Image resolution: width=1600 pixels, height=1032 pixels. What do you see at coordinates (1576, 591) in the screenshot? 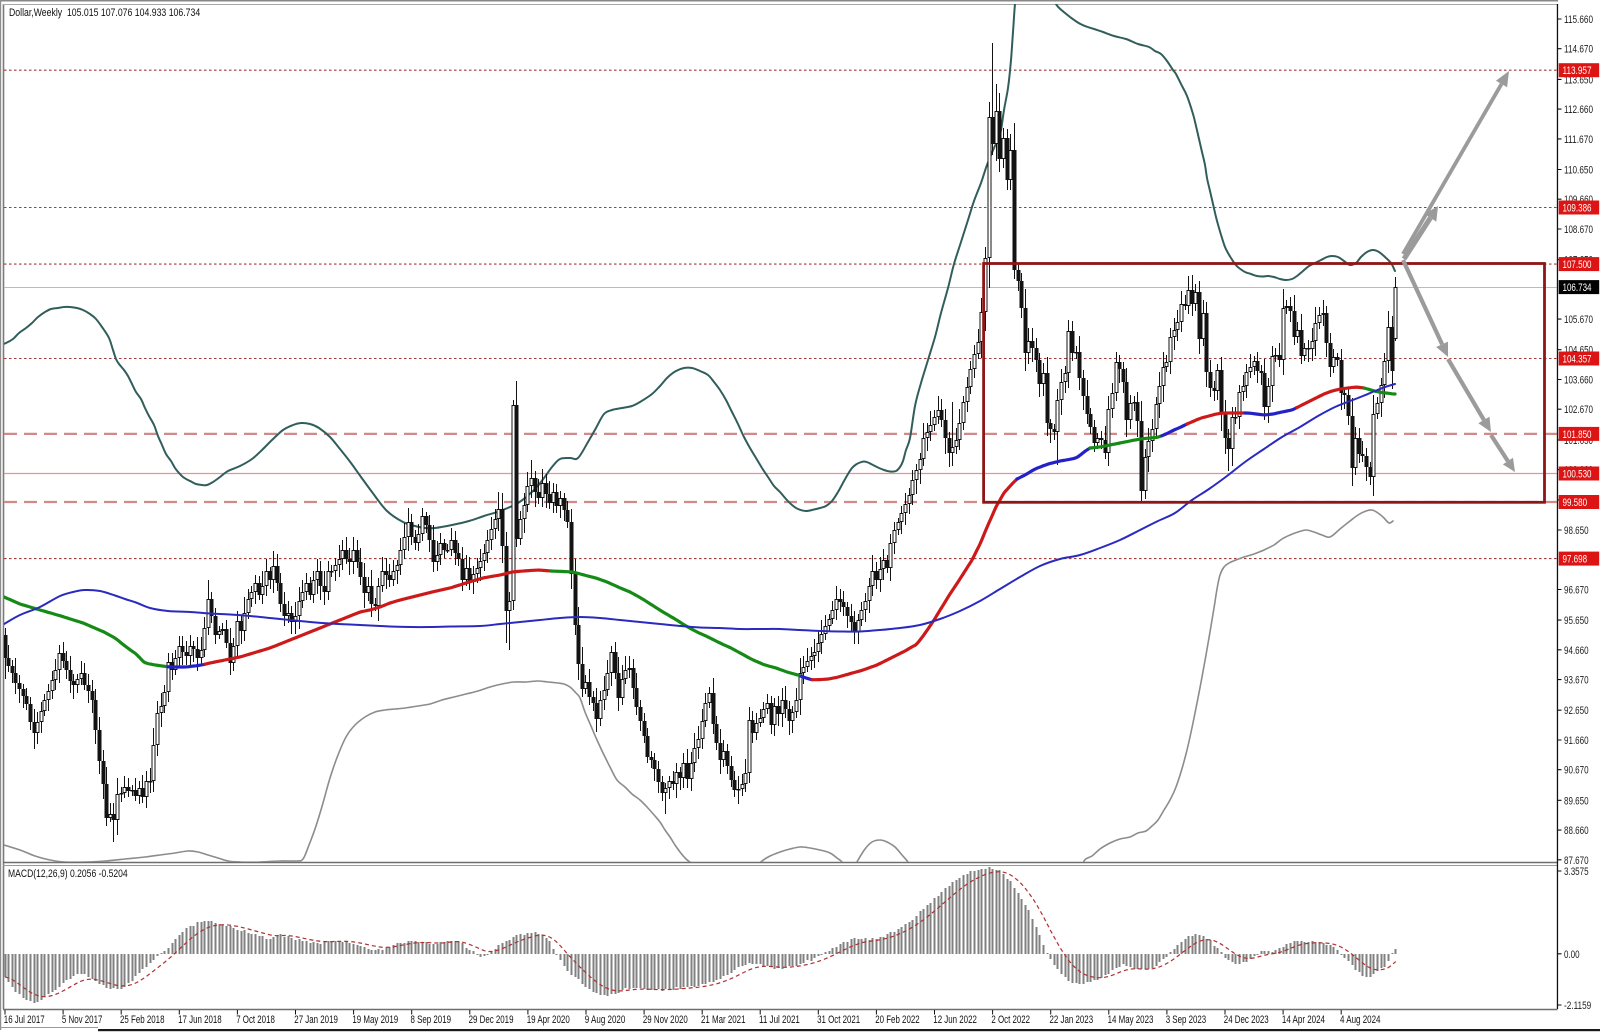
I see `svg-text: 96.670` at bounding box center [1576, 591].